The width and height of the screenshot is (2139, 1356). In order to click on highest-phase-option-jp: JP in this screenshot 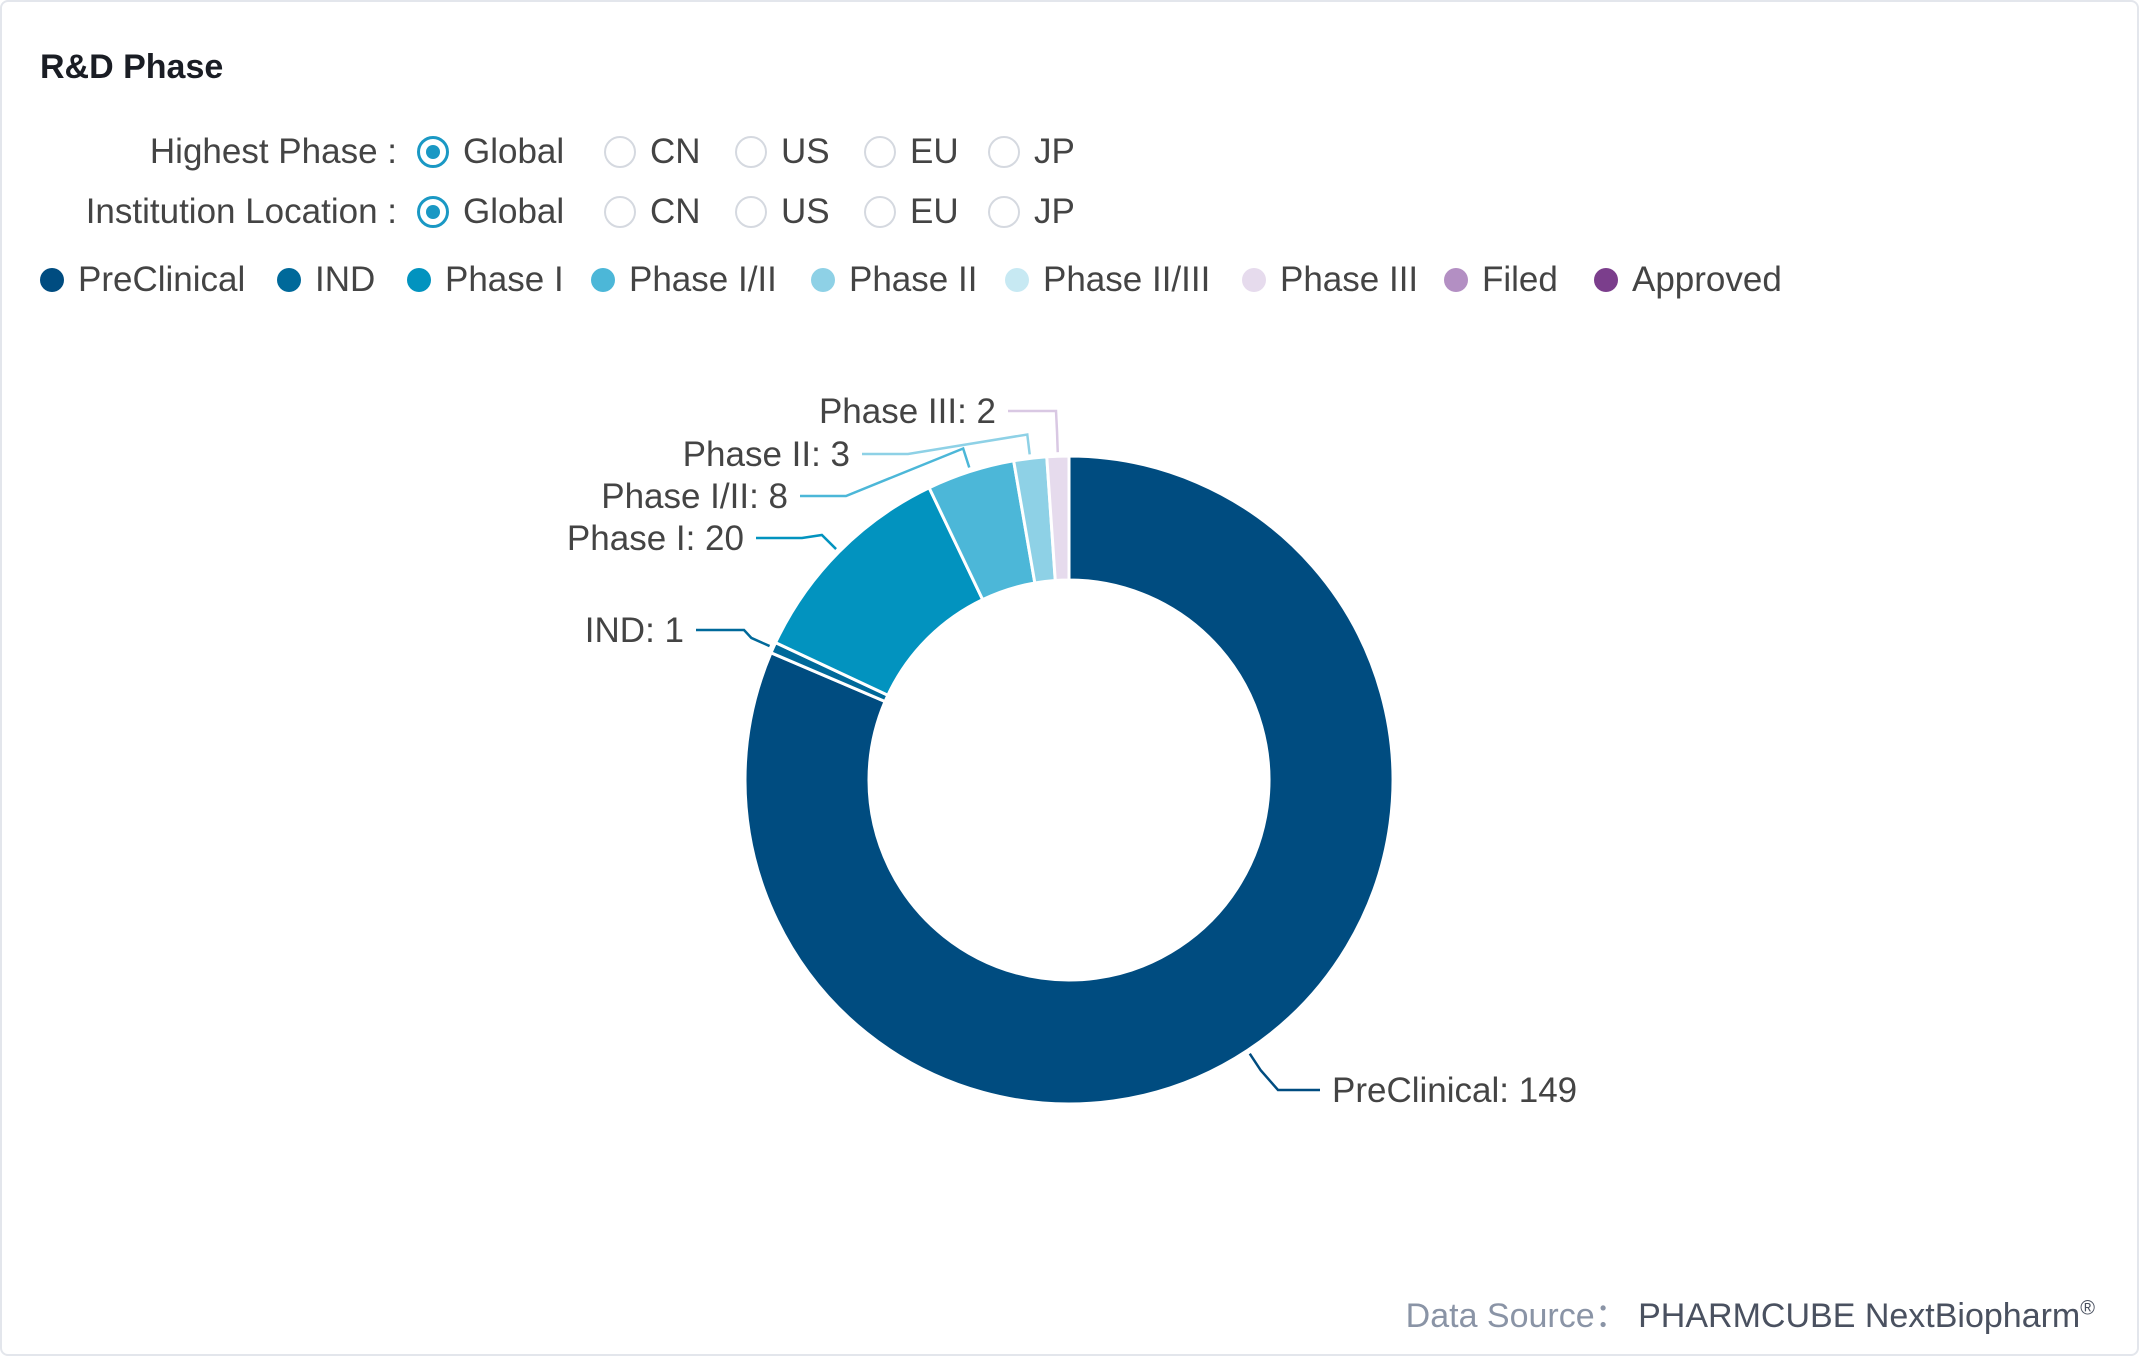, I will do `click(1031, 152)`.